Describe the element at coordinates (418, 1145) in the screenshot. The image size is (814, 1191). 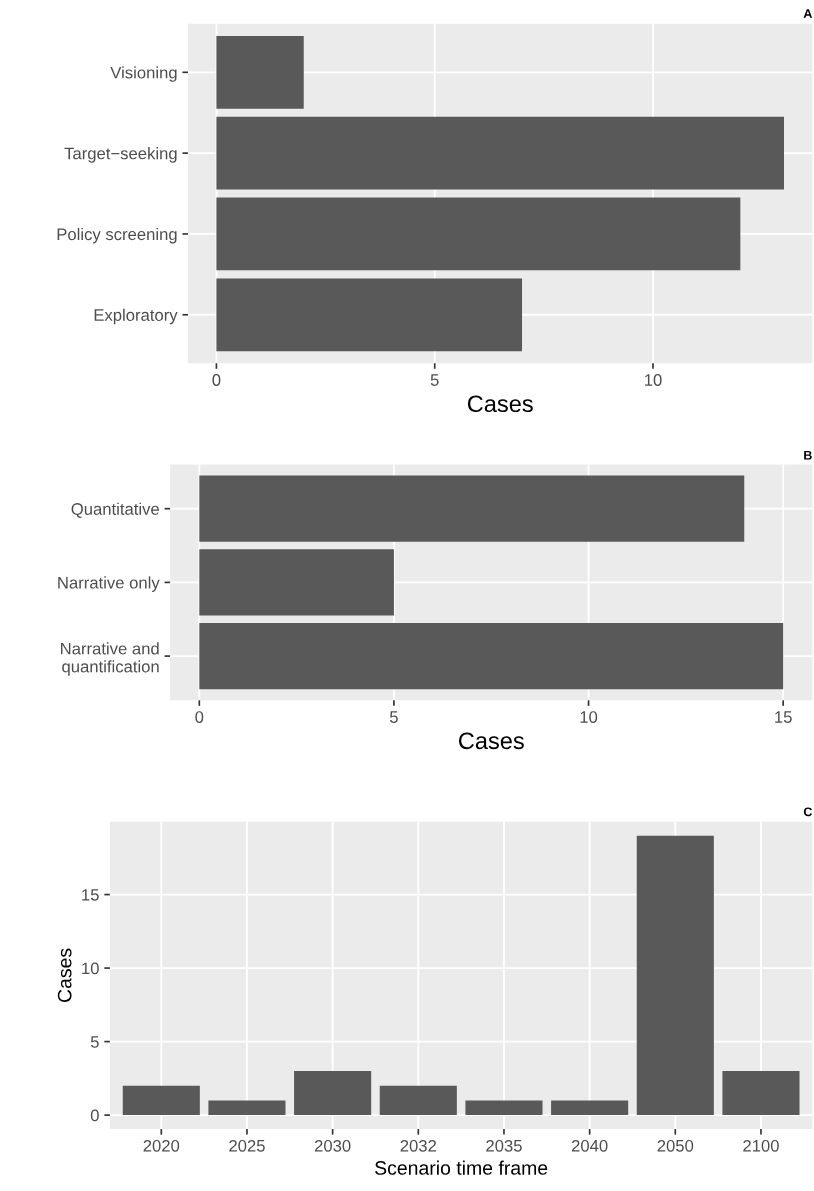
I see `x-tick-label: 2032` at that location.